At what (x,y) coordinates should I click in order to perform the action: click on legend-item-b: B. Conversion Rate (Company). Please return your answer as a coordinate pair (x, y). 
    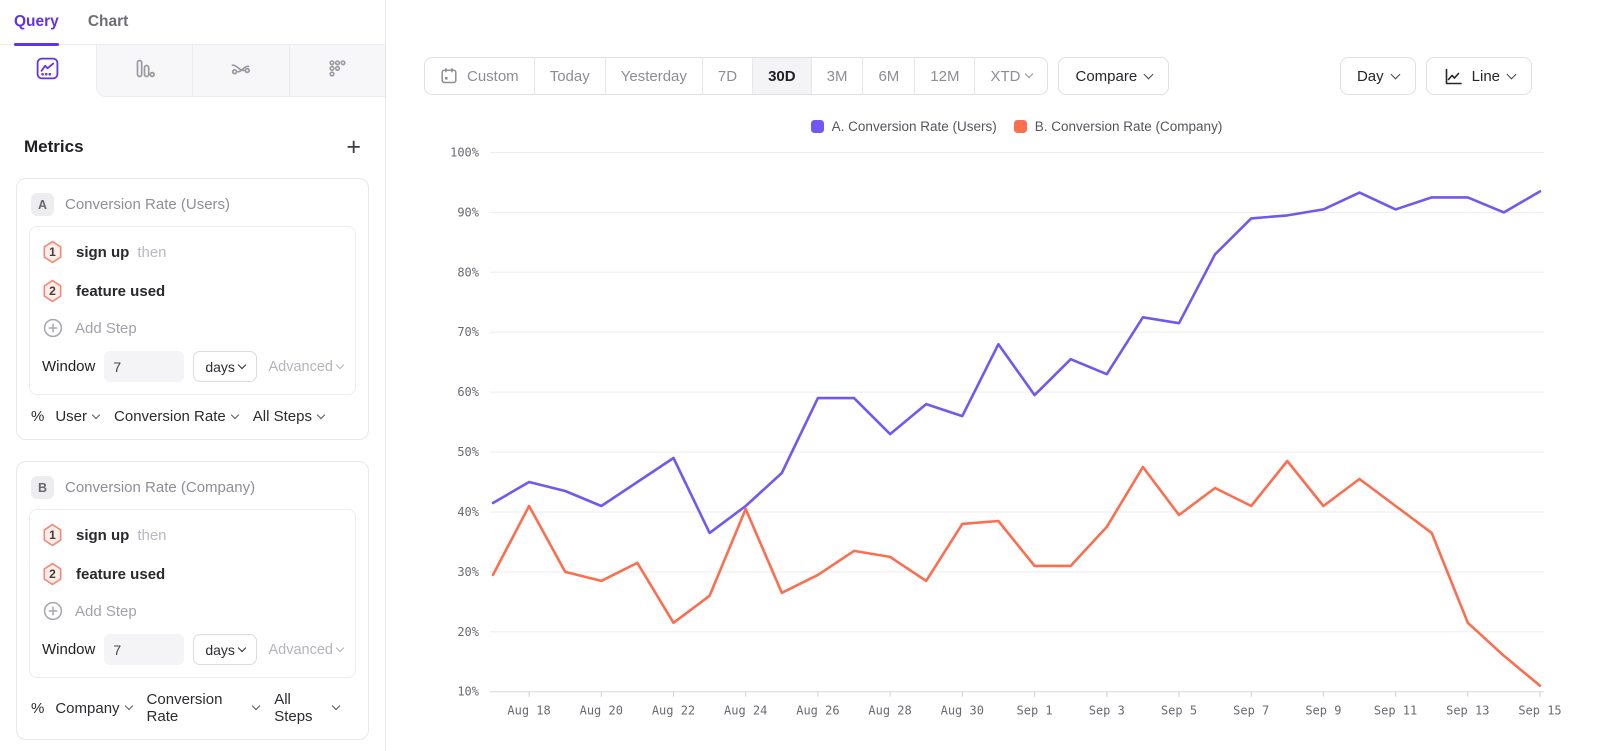
    Looking at the image, I should click on (1117, 126).